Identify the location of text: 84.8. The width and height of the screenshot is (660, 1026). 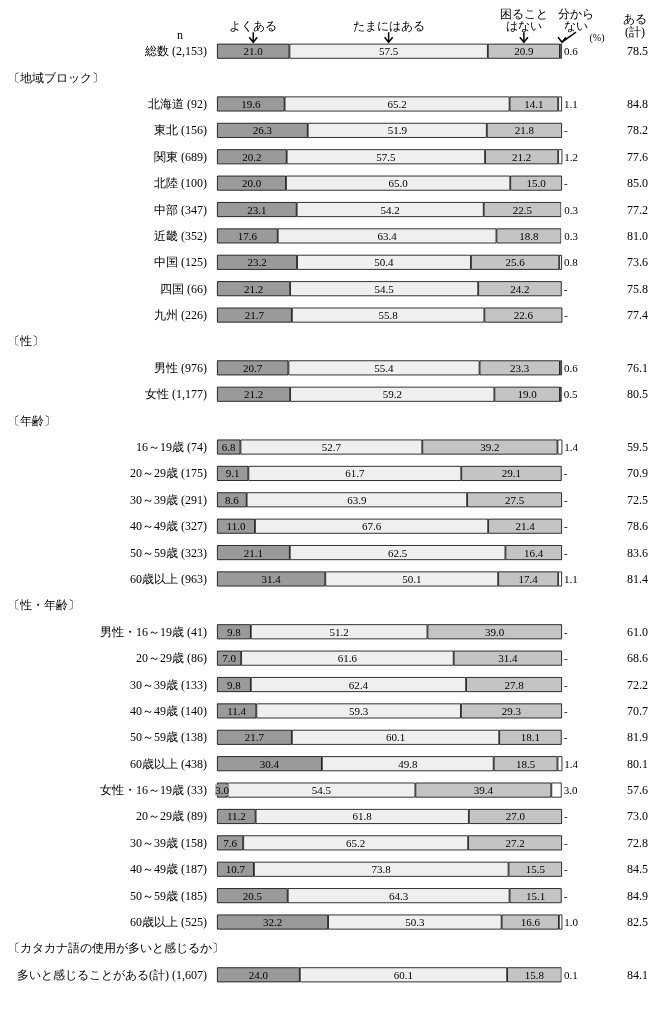
(637, 103).